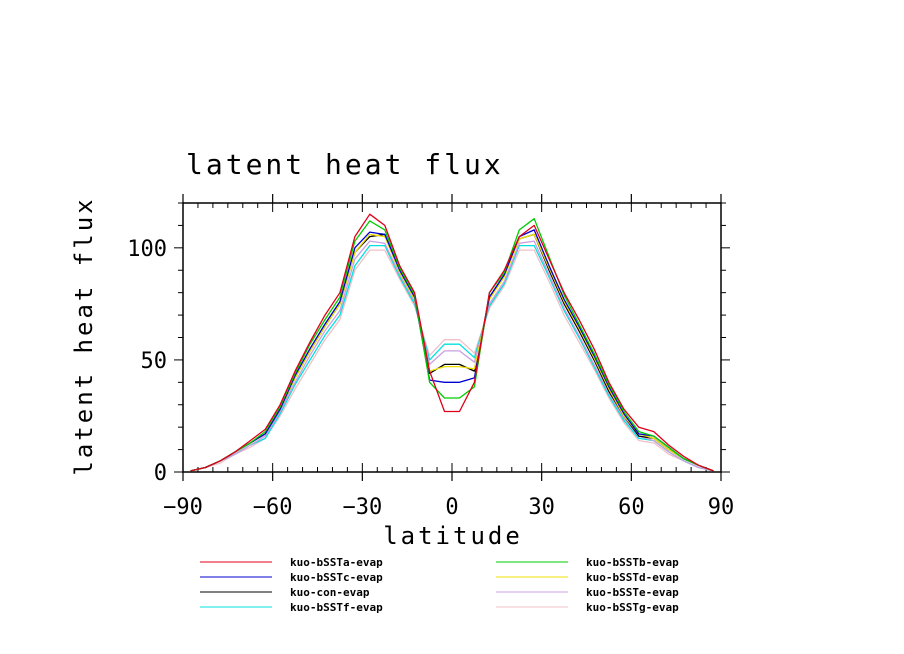 The width and height of the screenshot is (904, 654). Describe the element at coordinates (721, 507) in the screenshot. I see `x-tick-label: 90` at that location.